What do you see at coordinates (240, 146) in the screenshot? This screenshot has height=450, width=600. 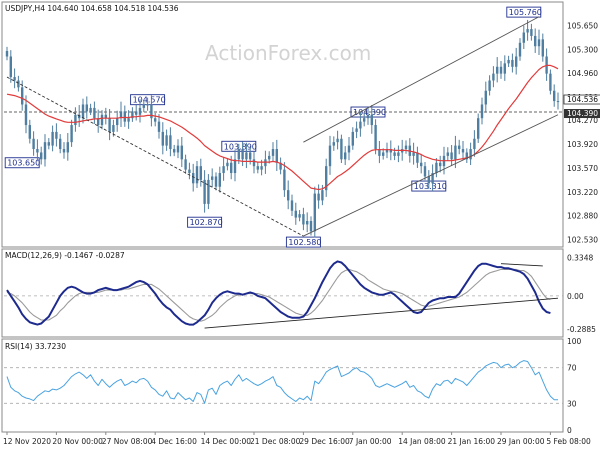 I see `callout-label: 103.890` at bounding box center [240, 146].